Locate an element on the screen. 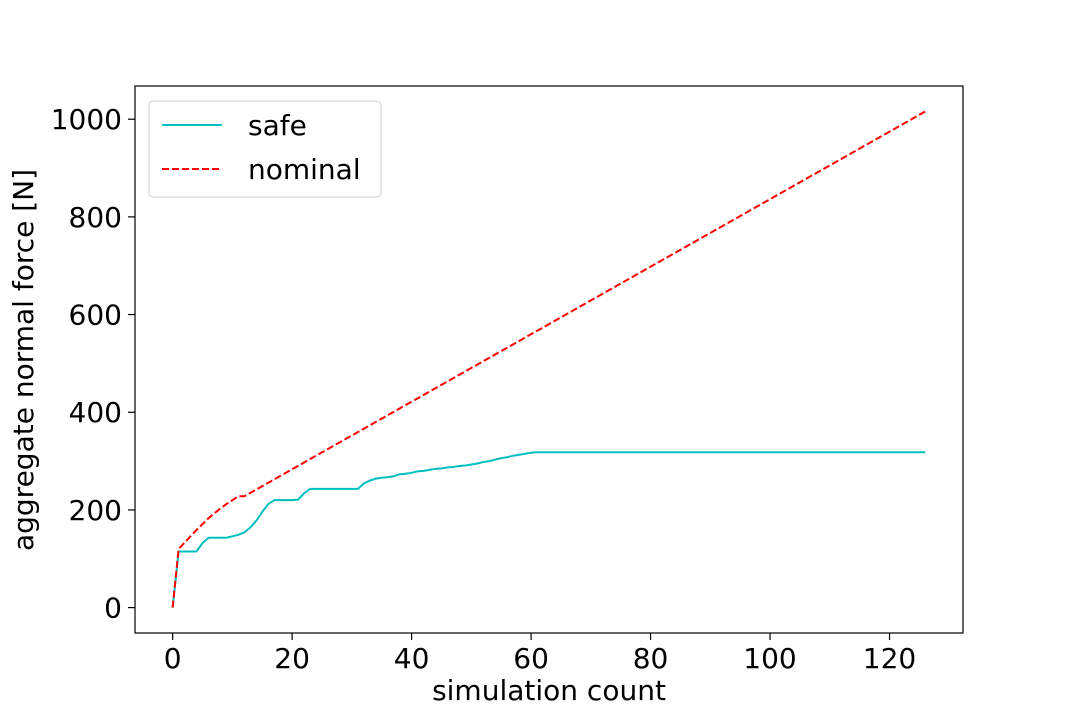 Image resolution: width=1070 pixels, height=711 pixels. x-tick-label: 20 is located at coordinates (292, 658).